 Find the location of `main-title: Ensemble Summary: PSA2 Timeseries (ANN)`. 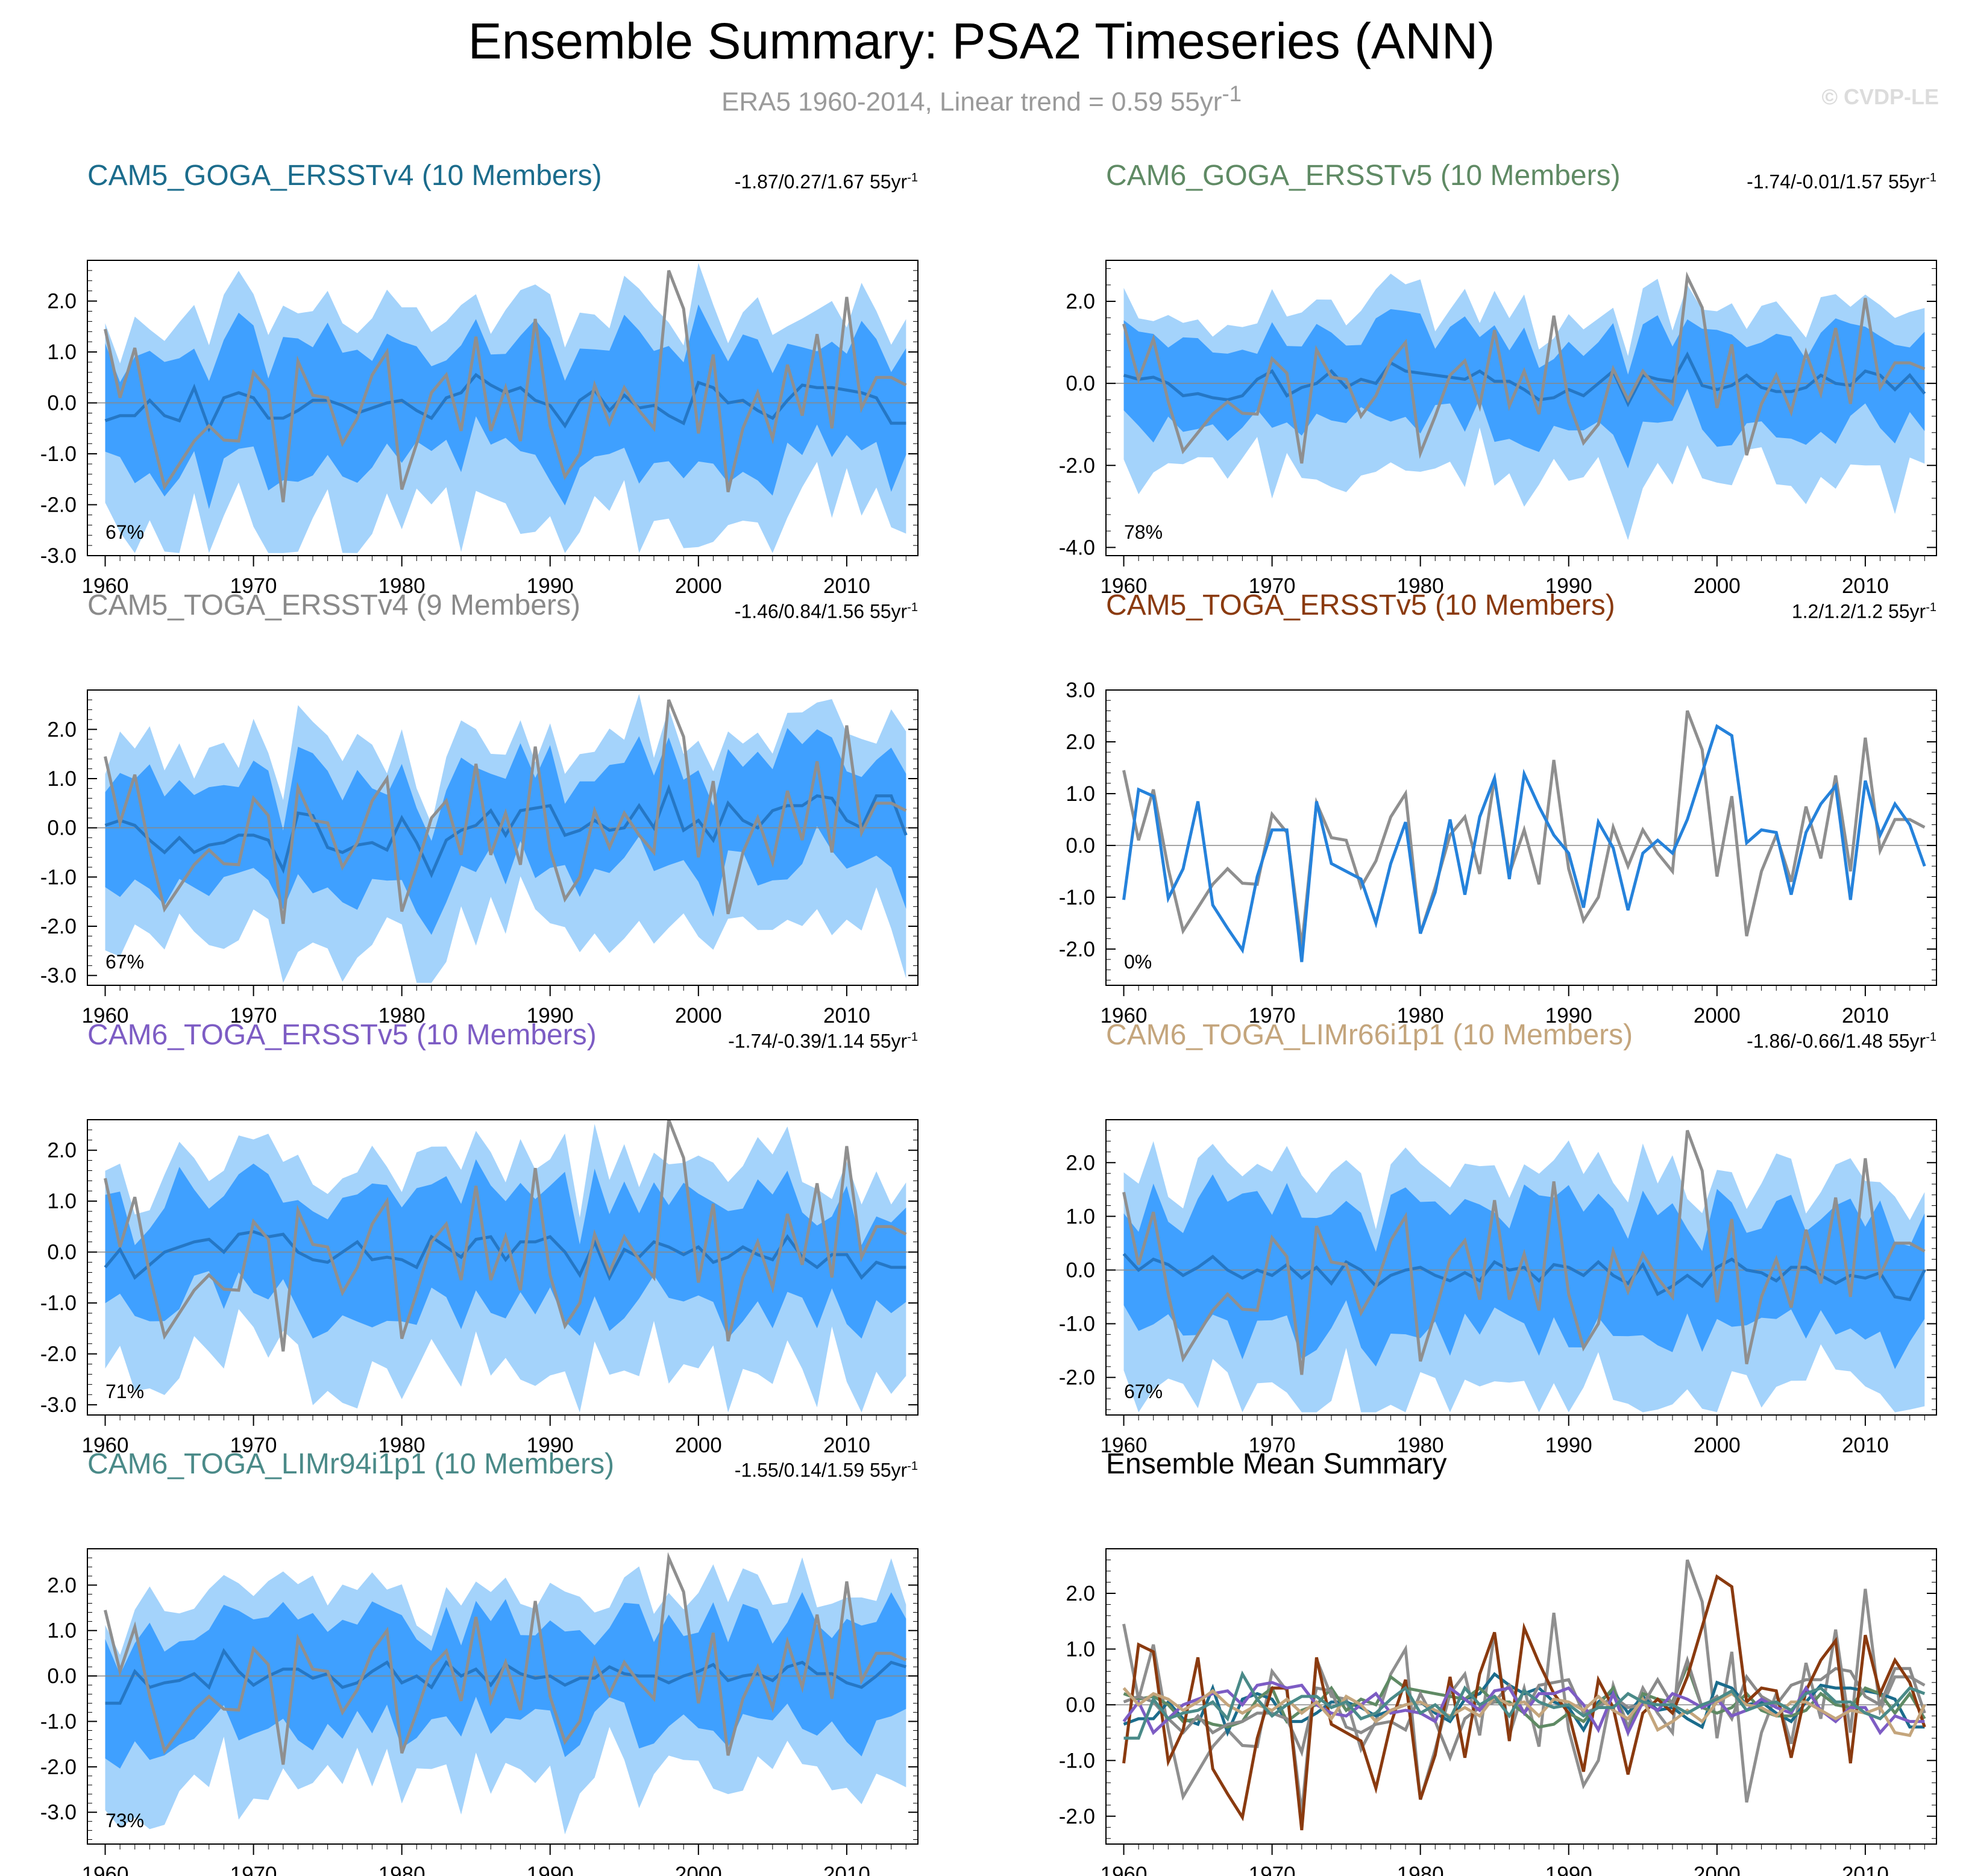

main-title: Ensemble Summary: PSA2 Timeseries (ANN) is located at coordinates (981, 41).